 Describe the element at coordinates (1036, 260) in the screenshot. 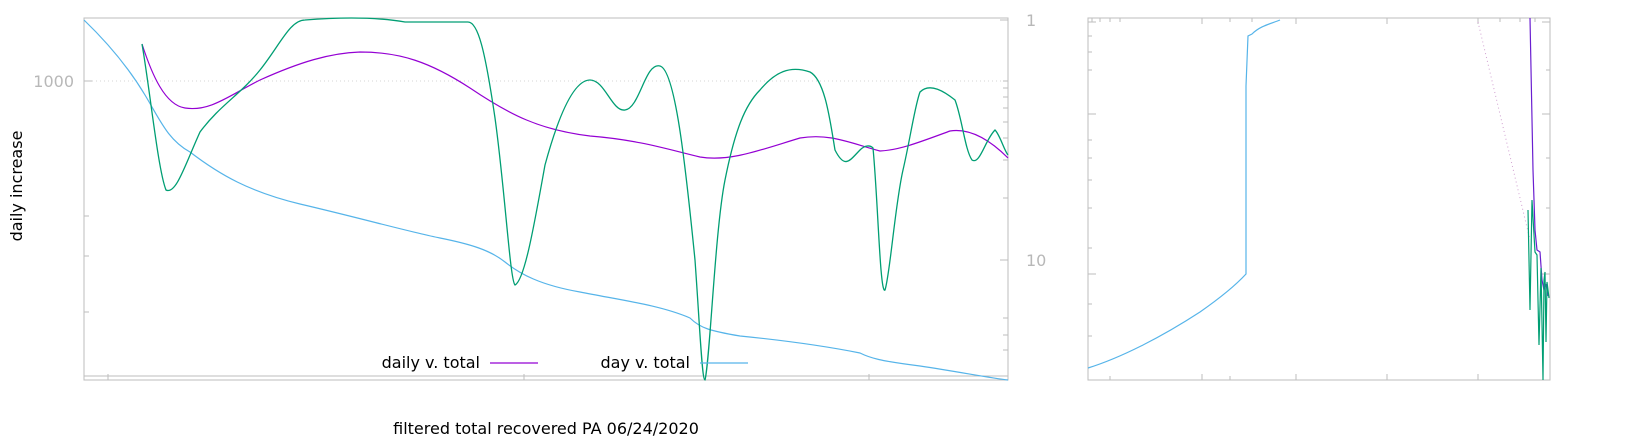

I see `y2-tick-label-10: 10` at that location.